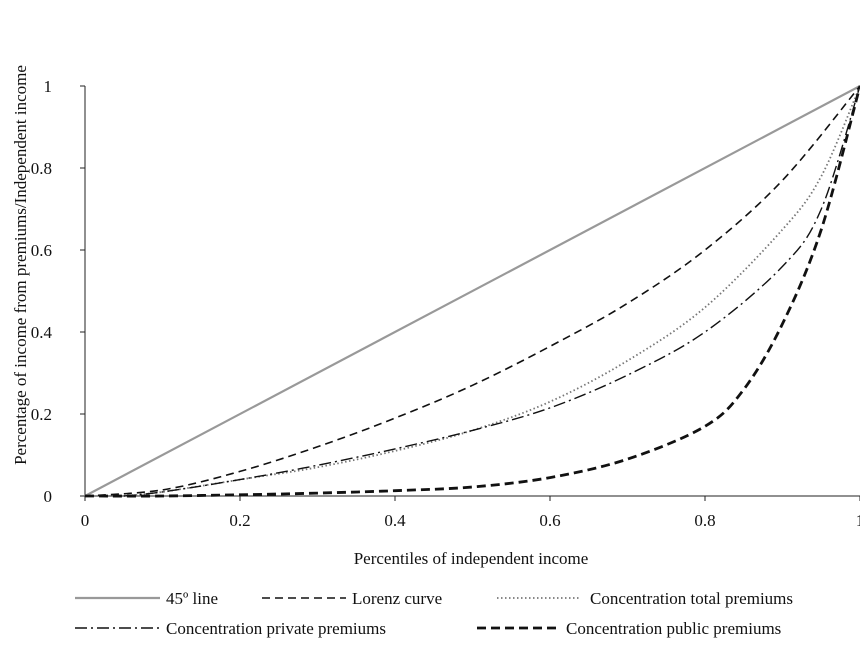  I want to click on legend-label-3: Concentration private premiums, so click(276, 628).